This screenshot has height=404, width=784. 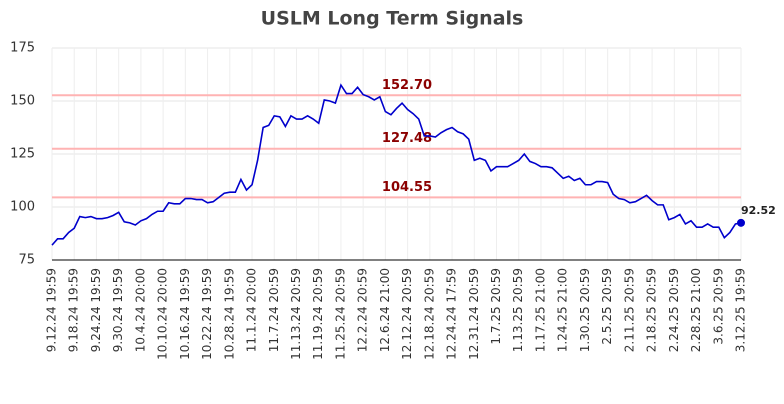 What do you see at coordinates (229, 314) in the screenshot?
I see `x-tick-label: 10.28.24 19:59` at bounding box center [229, 314].